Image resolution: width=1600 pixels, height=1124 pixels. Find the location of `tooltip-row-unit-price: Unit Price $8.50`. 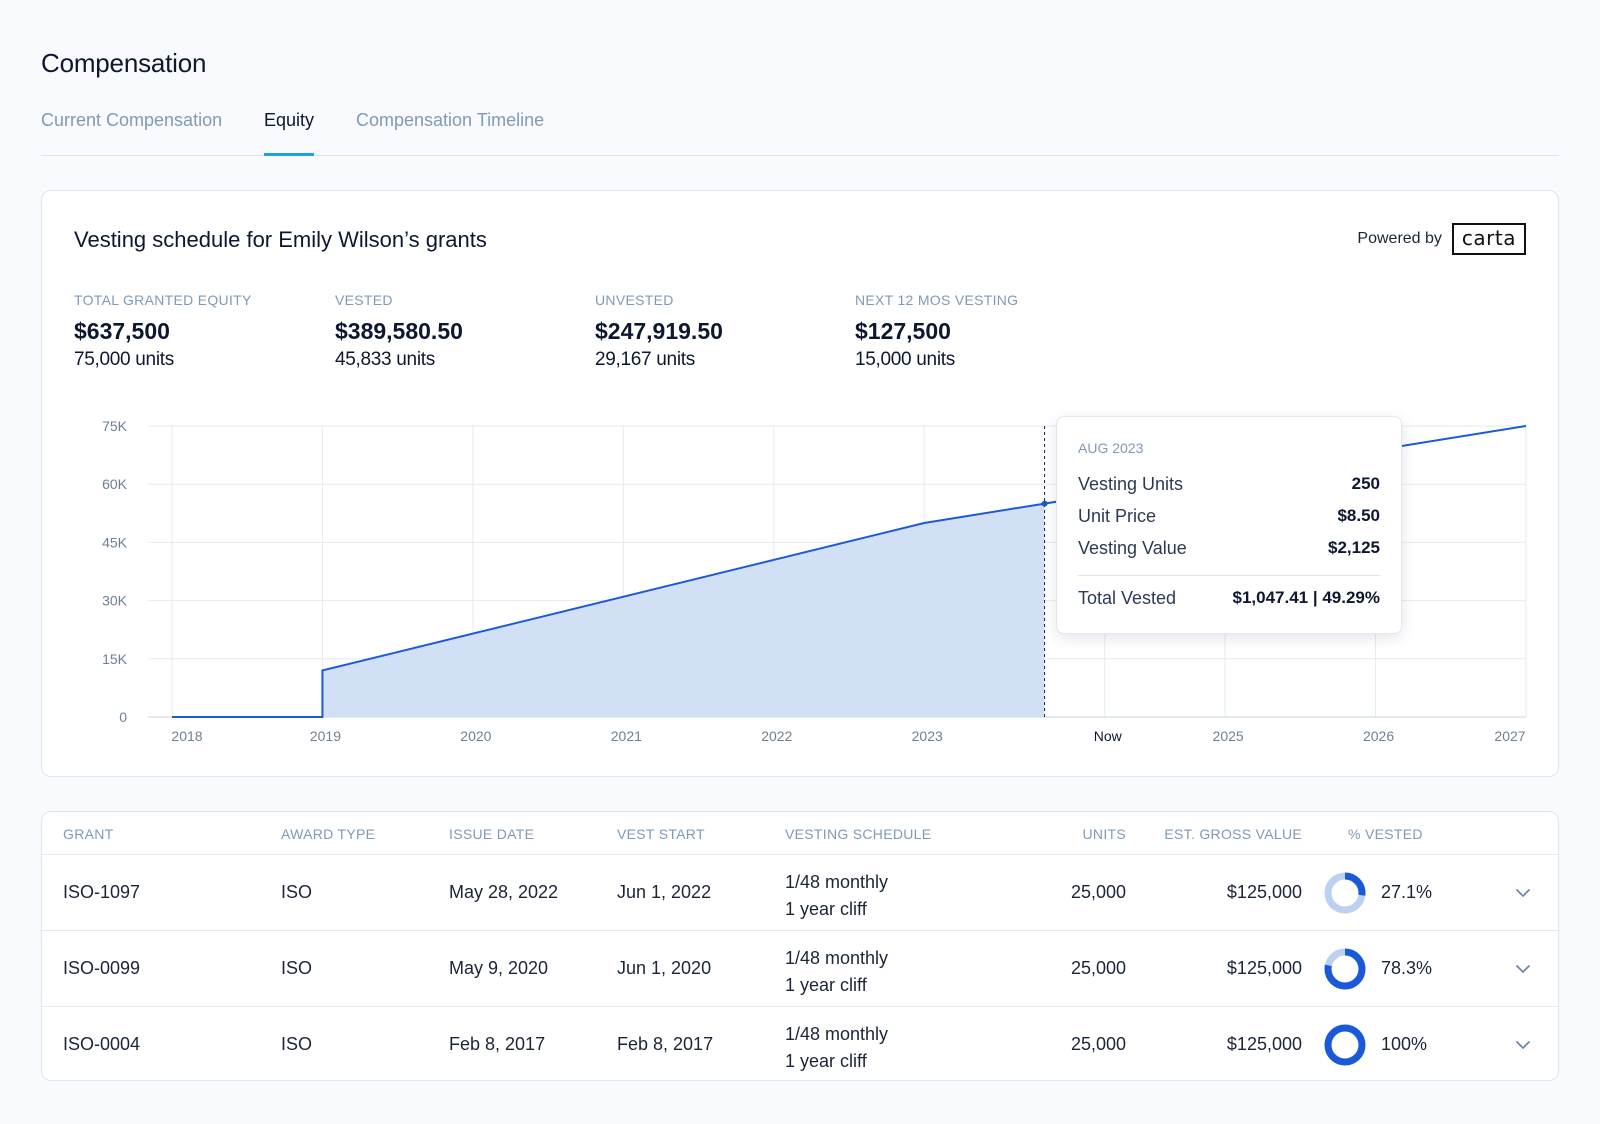

tooltip-row-unit-price: Unit Price $8.50 is located at coordinates (1229, 516).